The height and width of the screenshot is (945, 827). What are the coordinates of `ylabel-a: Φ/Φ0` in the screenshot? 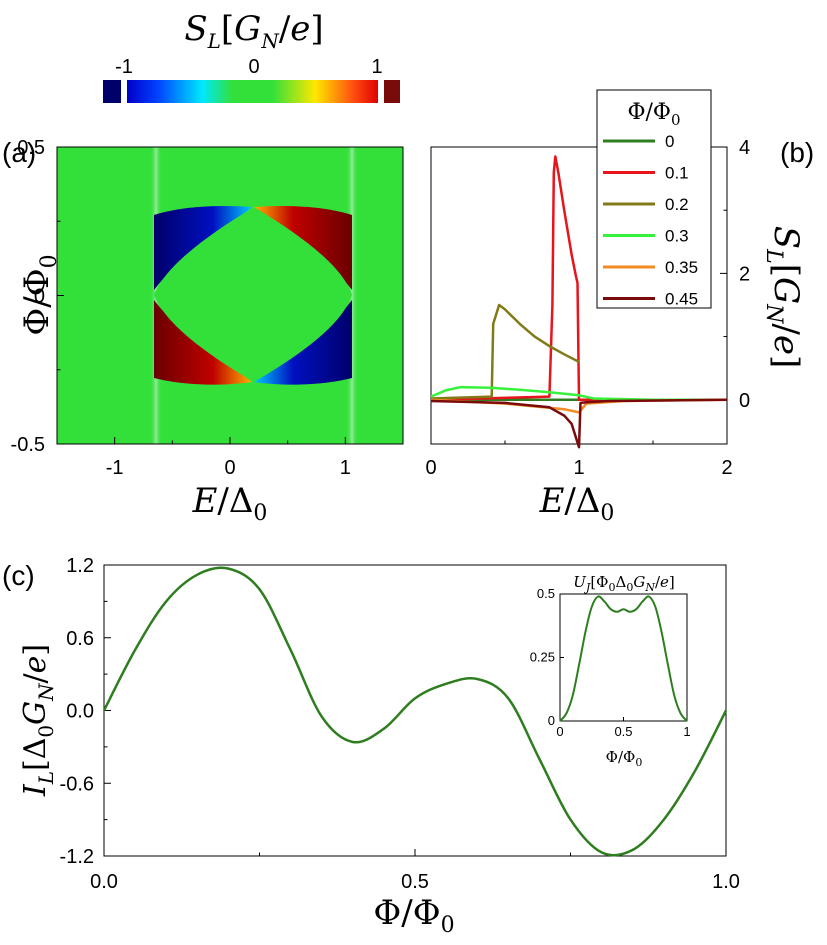 It's located at (39, 294).